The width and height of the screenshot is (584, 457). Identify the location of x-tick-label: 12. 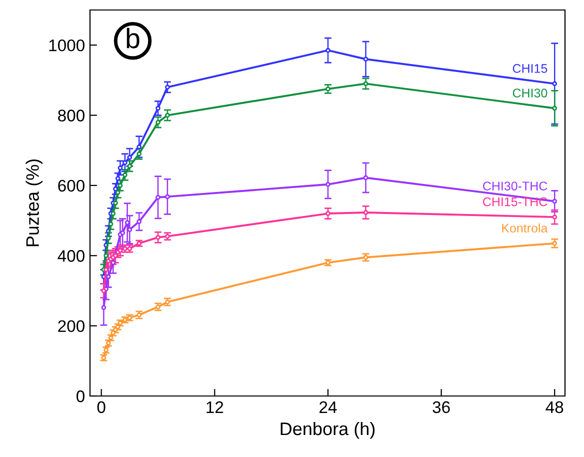
(215, 407).